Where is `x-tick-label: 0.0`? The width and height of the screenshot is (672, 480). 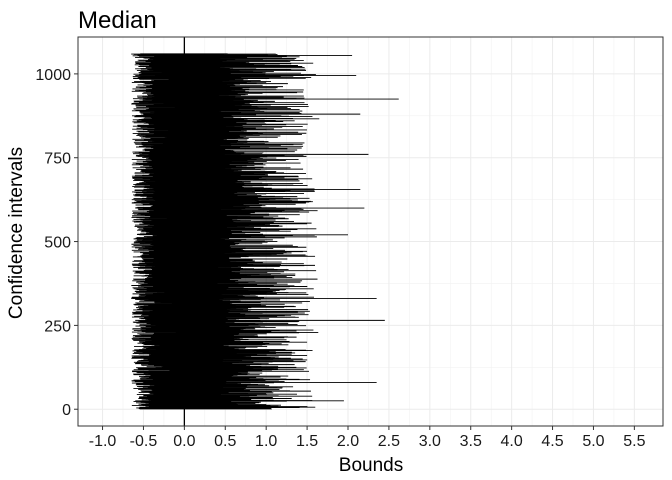 x-tick-label: 0.0 is located at coordinates (184, 441).